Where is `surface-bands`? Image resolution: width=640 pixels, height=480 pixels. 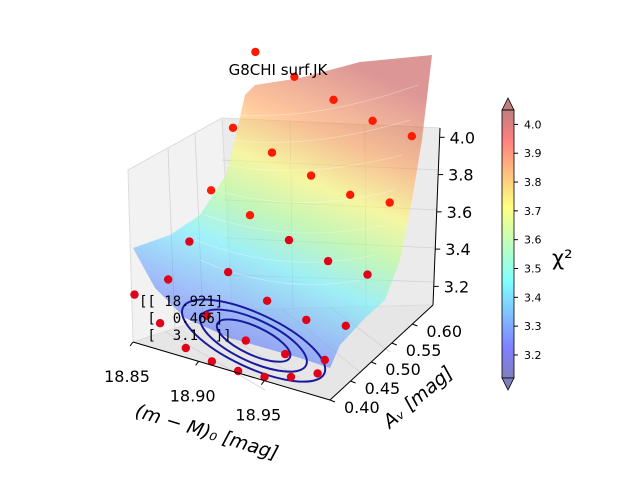
surface-bands is located at coordinates (306, 184).